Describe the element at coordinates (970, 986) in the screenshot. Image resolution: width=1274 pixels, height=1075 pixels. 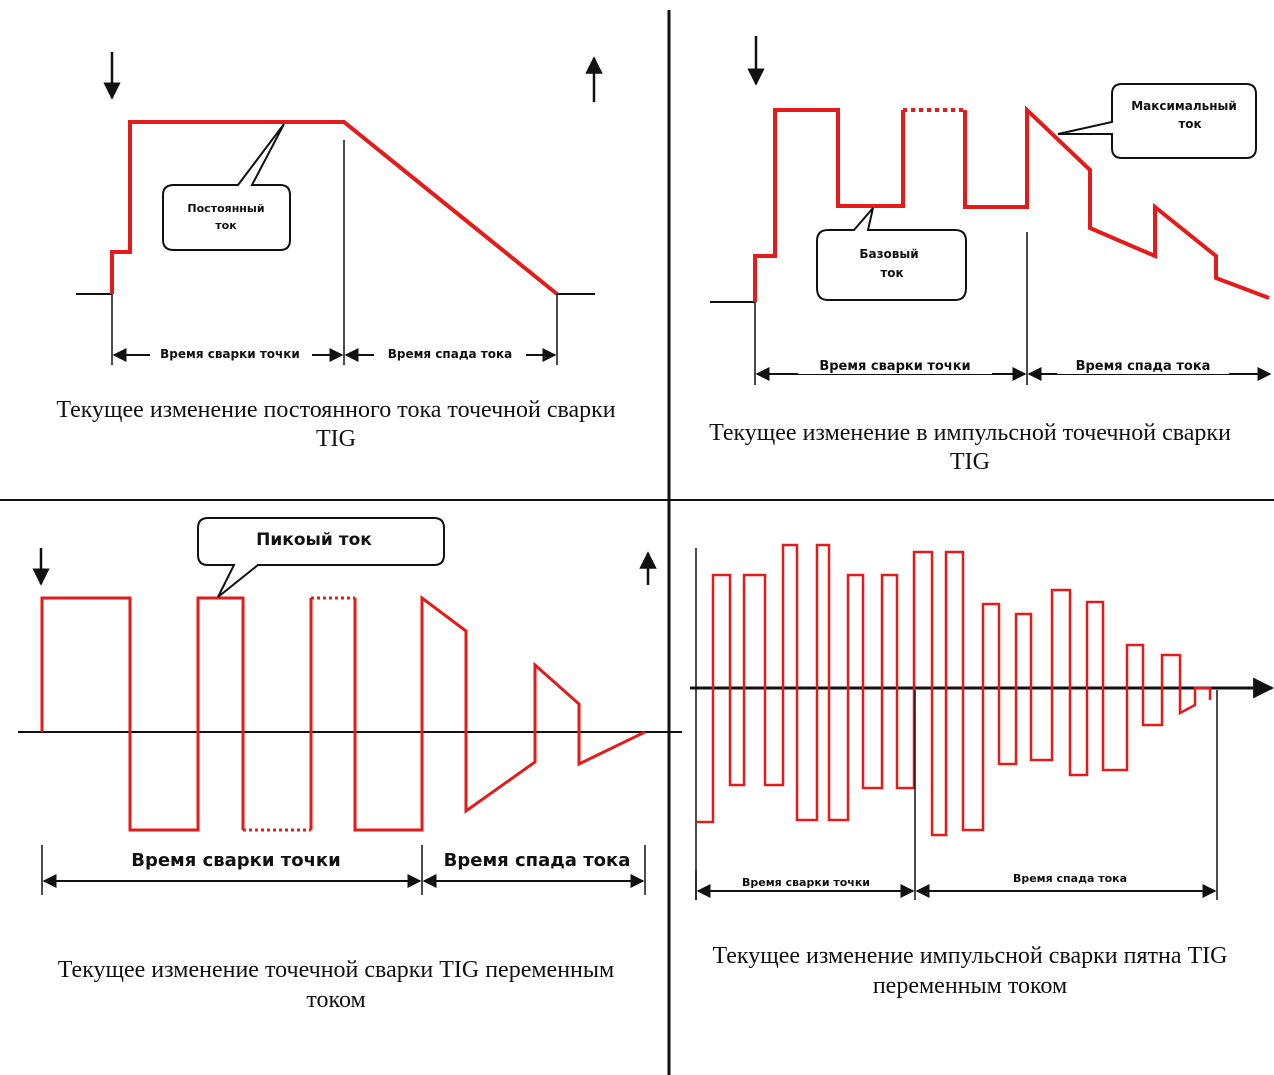
I see `caption-line-2: переменным током` at that location.